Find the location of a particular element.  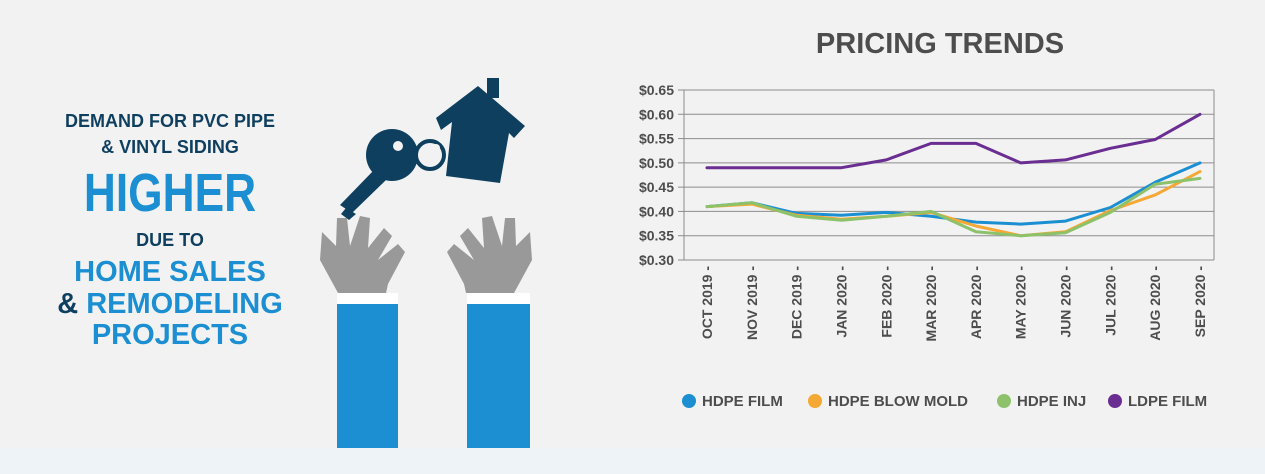

headline-word-remodeling: REMODELING is located at coordinates (184, 304).